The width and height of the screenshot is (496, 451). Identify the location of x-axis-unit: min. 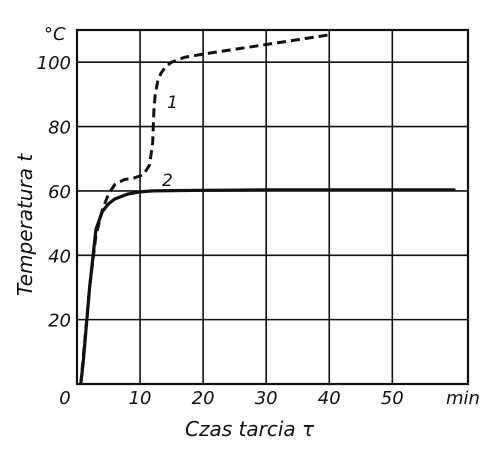
(463, 398).